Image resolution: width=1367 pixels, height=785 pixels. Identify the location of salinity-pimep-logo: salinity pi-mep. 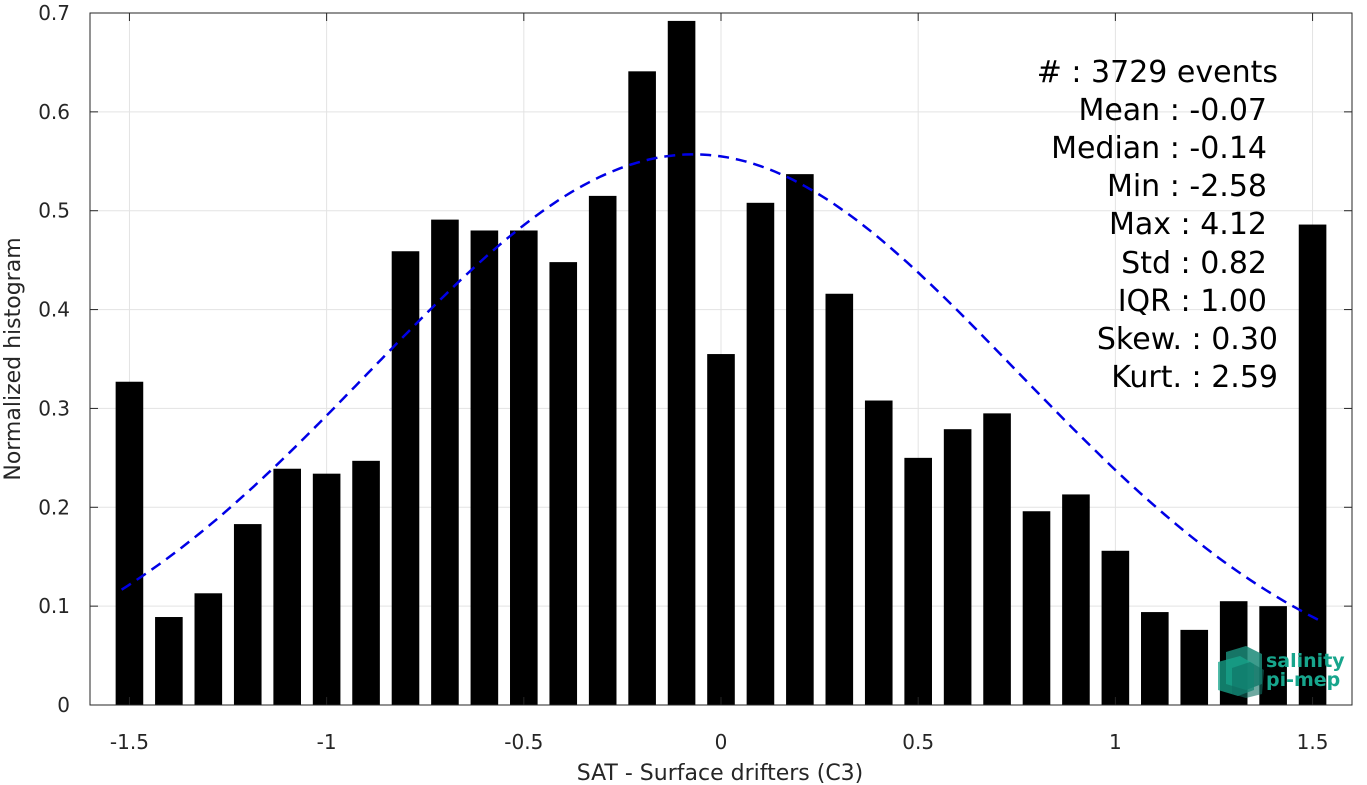
(1281, 672).